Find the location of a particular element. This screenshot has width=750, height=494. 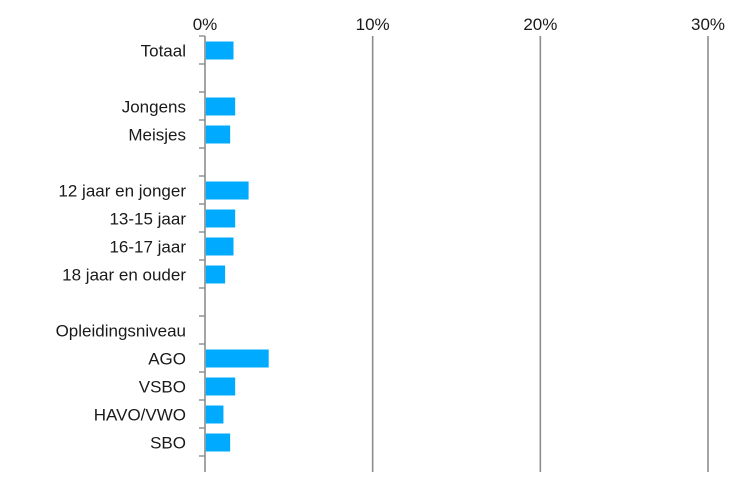

category-label: Opleidingsniveau is located at coordinates (121, 331).